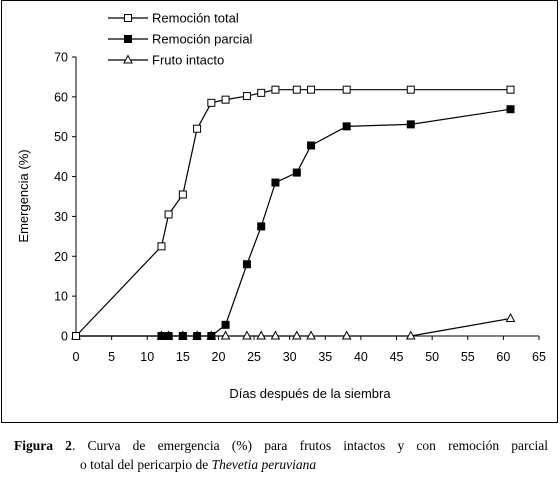 Image resolution: width=560 pixels, height=487 pixels. Describe the element at coordinates (183, 357) in the screenshot. I see `x-tick-label: 15` at that location.